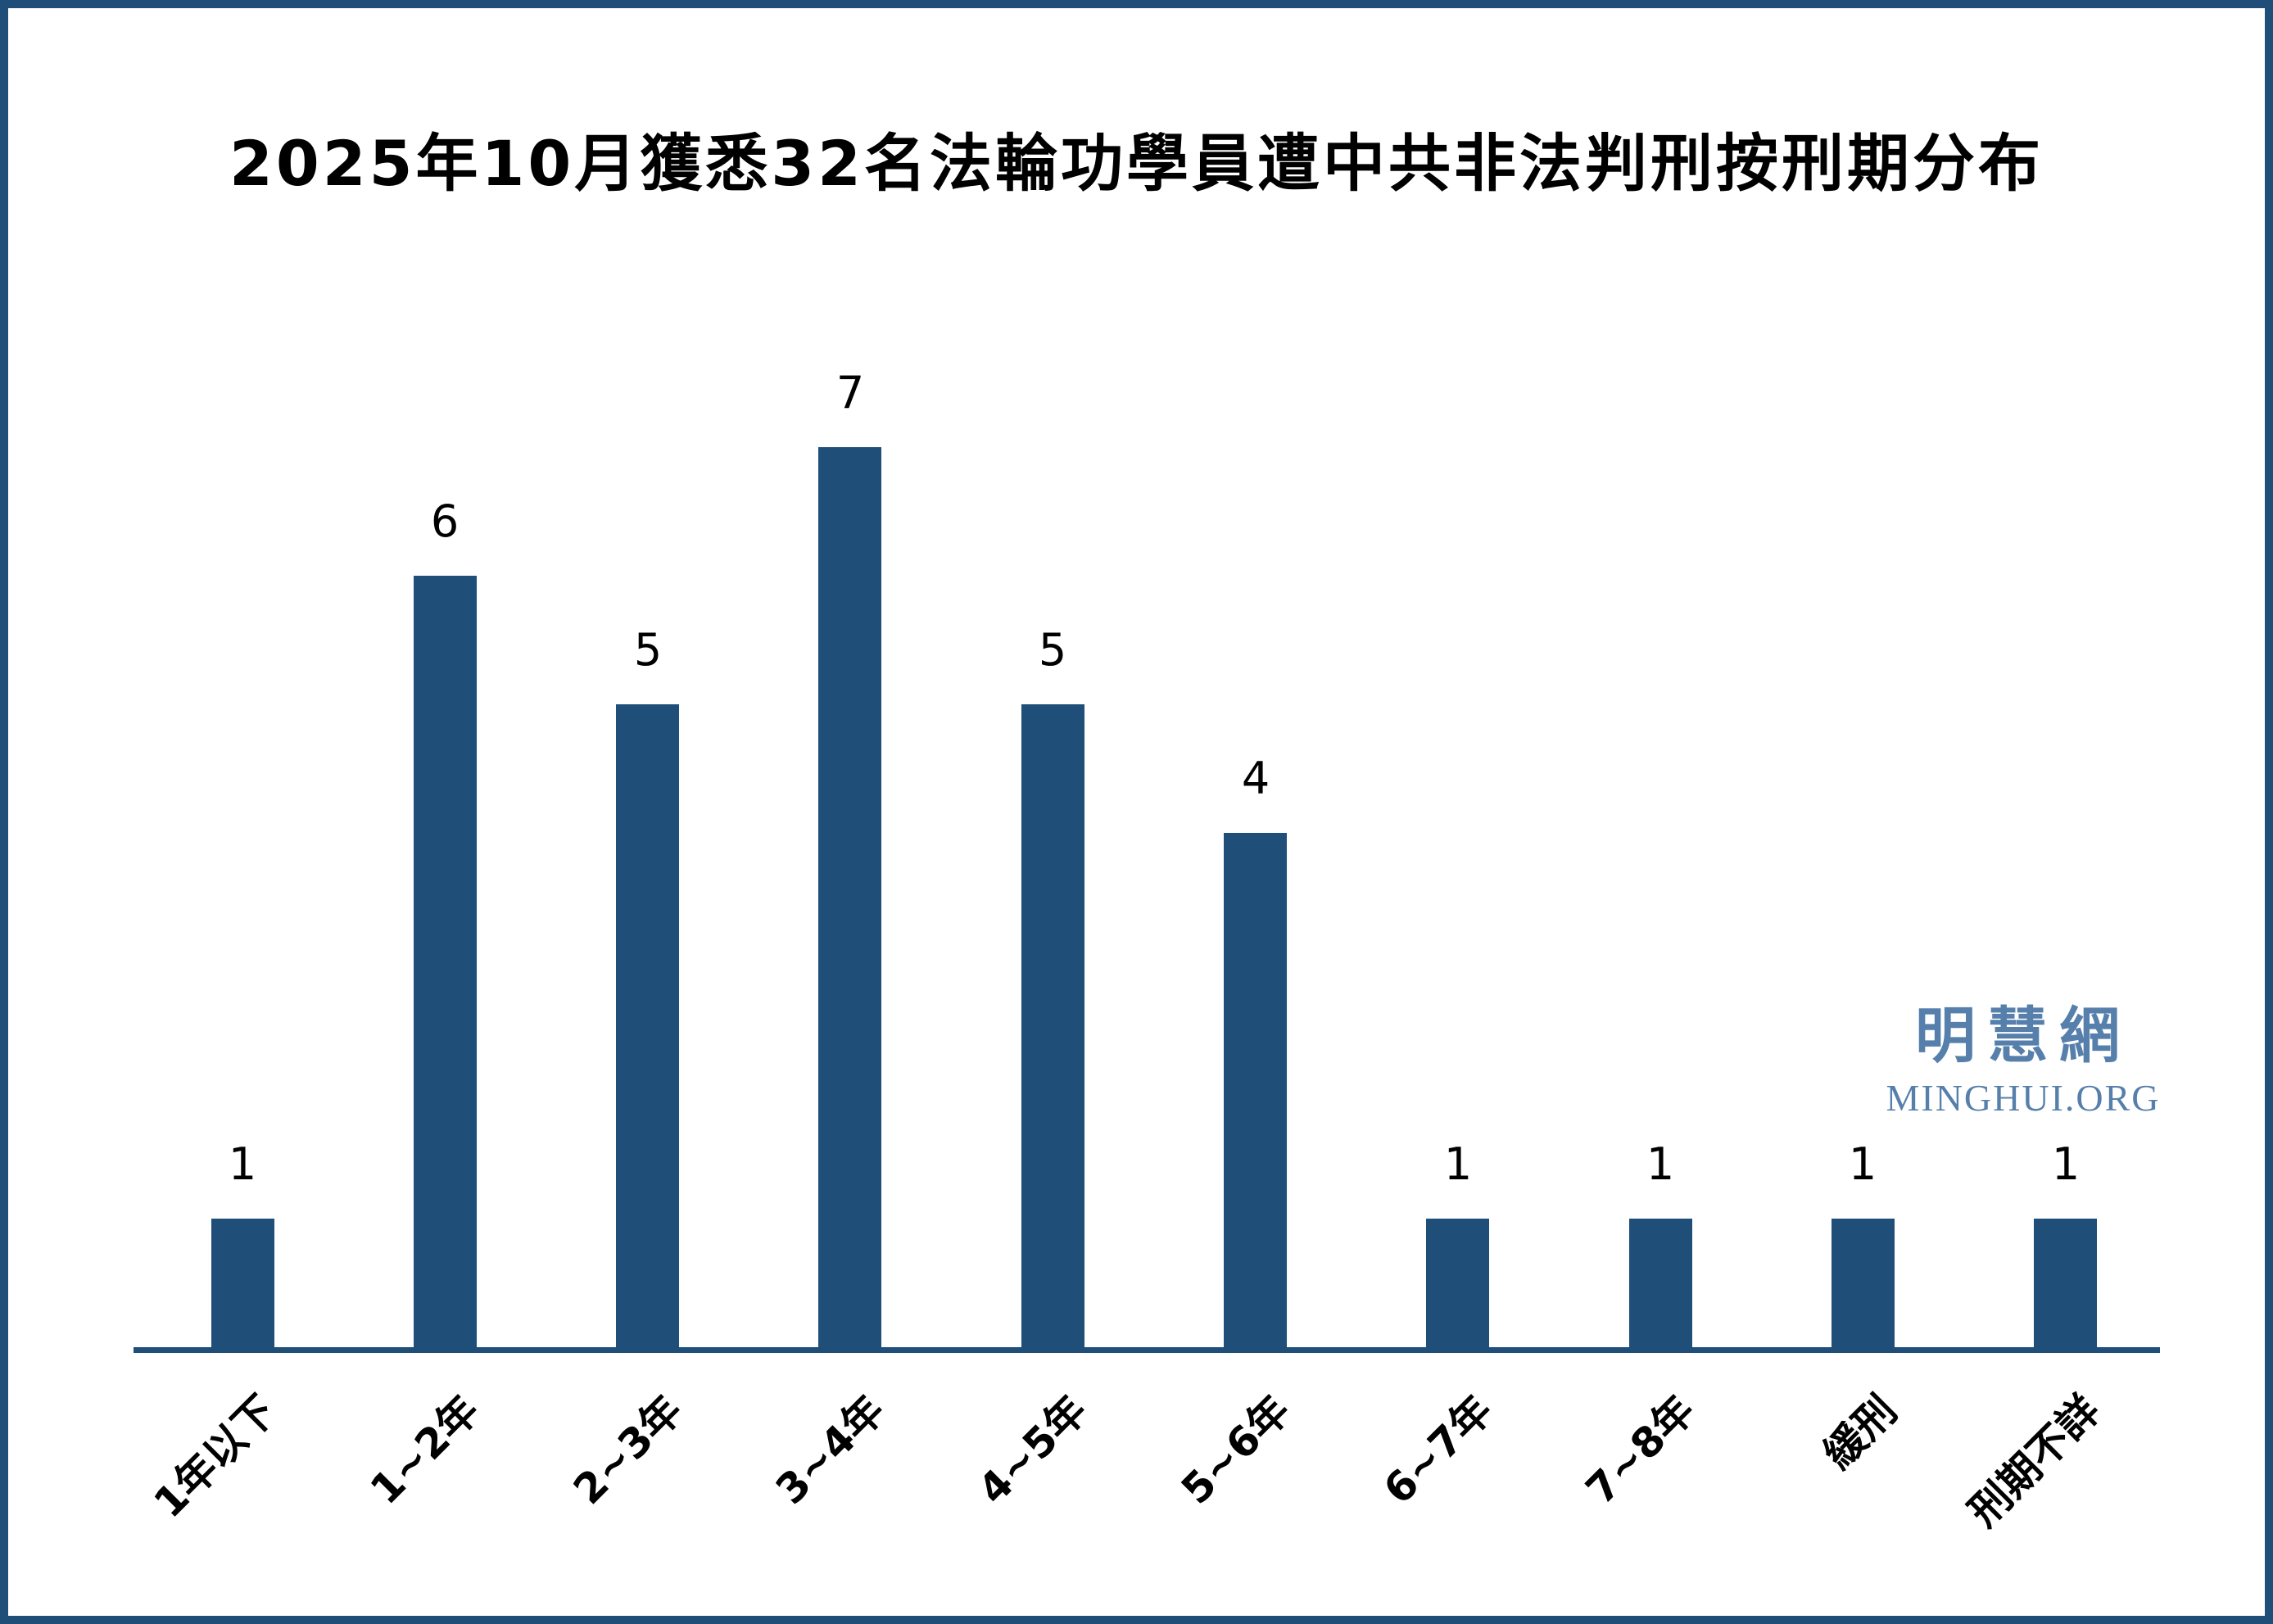 This screenshot has width=2273, height=1624. What do you see at coordinates (1860, 1432) in the screenshot?
I see `x-tick-label: 緩刑` at bounding box center [1860, 1432].